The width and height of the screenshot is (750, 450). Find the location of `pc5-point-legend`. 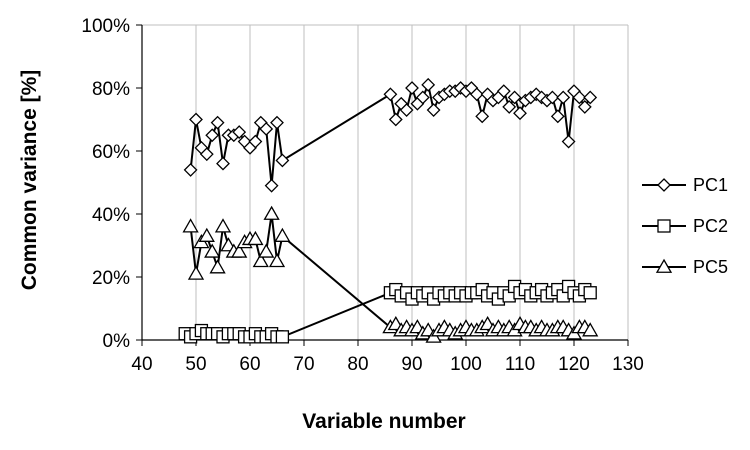

pc5-point-legend is located at coordinates (664, 265).